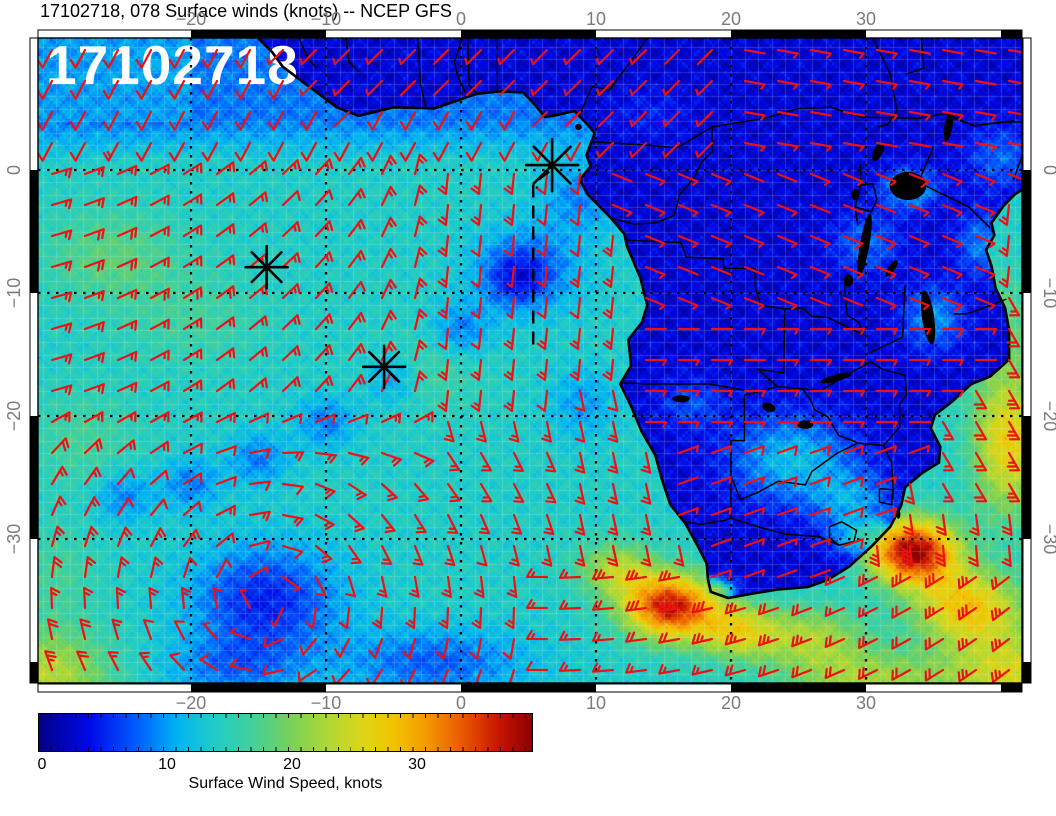  I want to click on lat-tick-left: −30, so click(14, 539).